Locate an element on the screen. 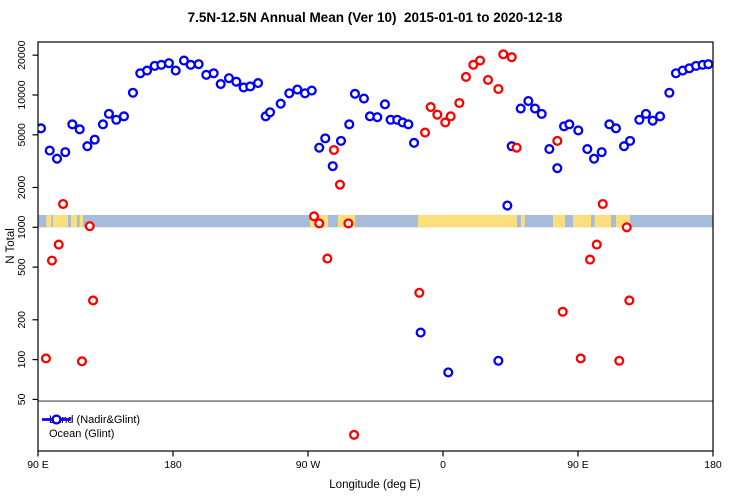 Image resolution: width=750 pixels, height=500 pixels. y-tick-label: 5000 is located at coordinates (22, 135).